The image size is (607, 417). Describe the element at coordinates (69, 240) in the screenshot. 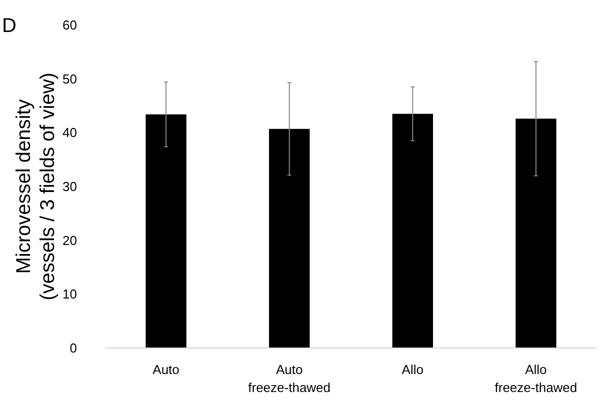

I see `y-tick-label: 20` at that location.